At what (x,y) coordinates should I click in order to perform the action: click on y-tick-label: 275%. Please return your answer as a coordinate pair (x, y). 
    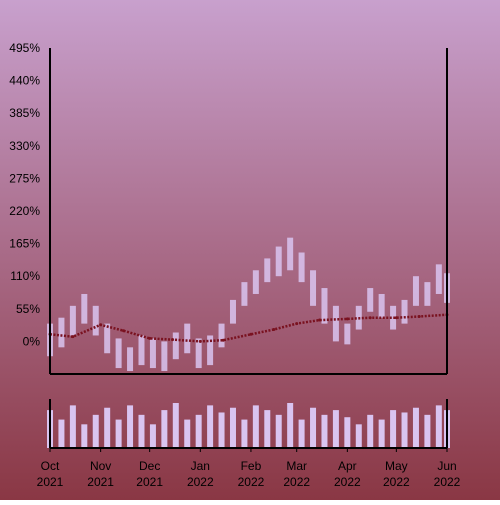
    Looking at the image, I should click on (24, 178).